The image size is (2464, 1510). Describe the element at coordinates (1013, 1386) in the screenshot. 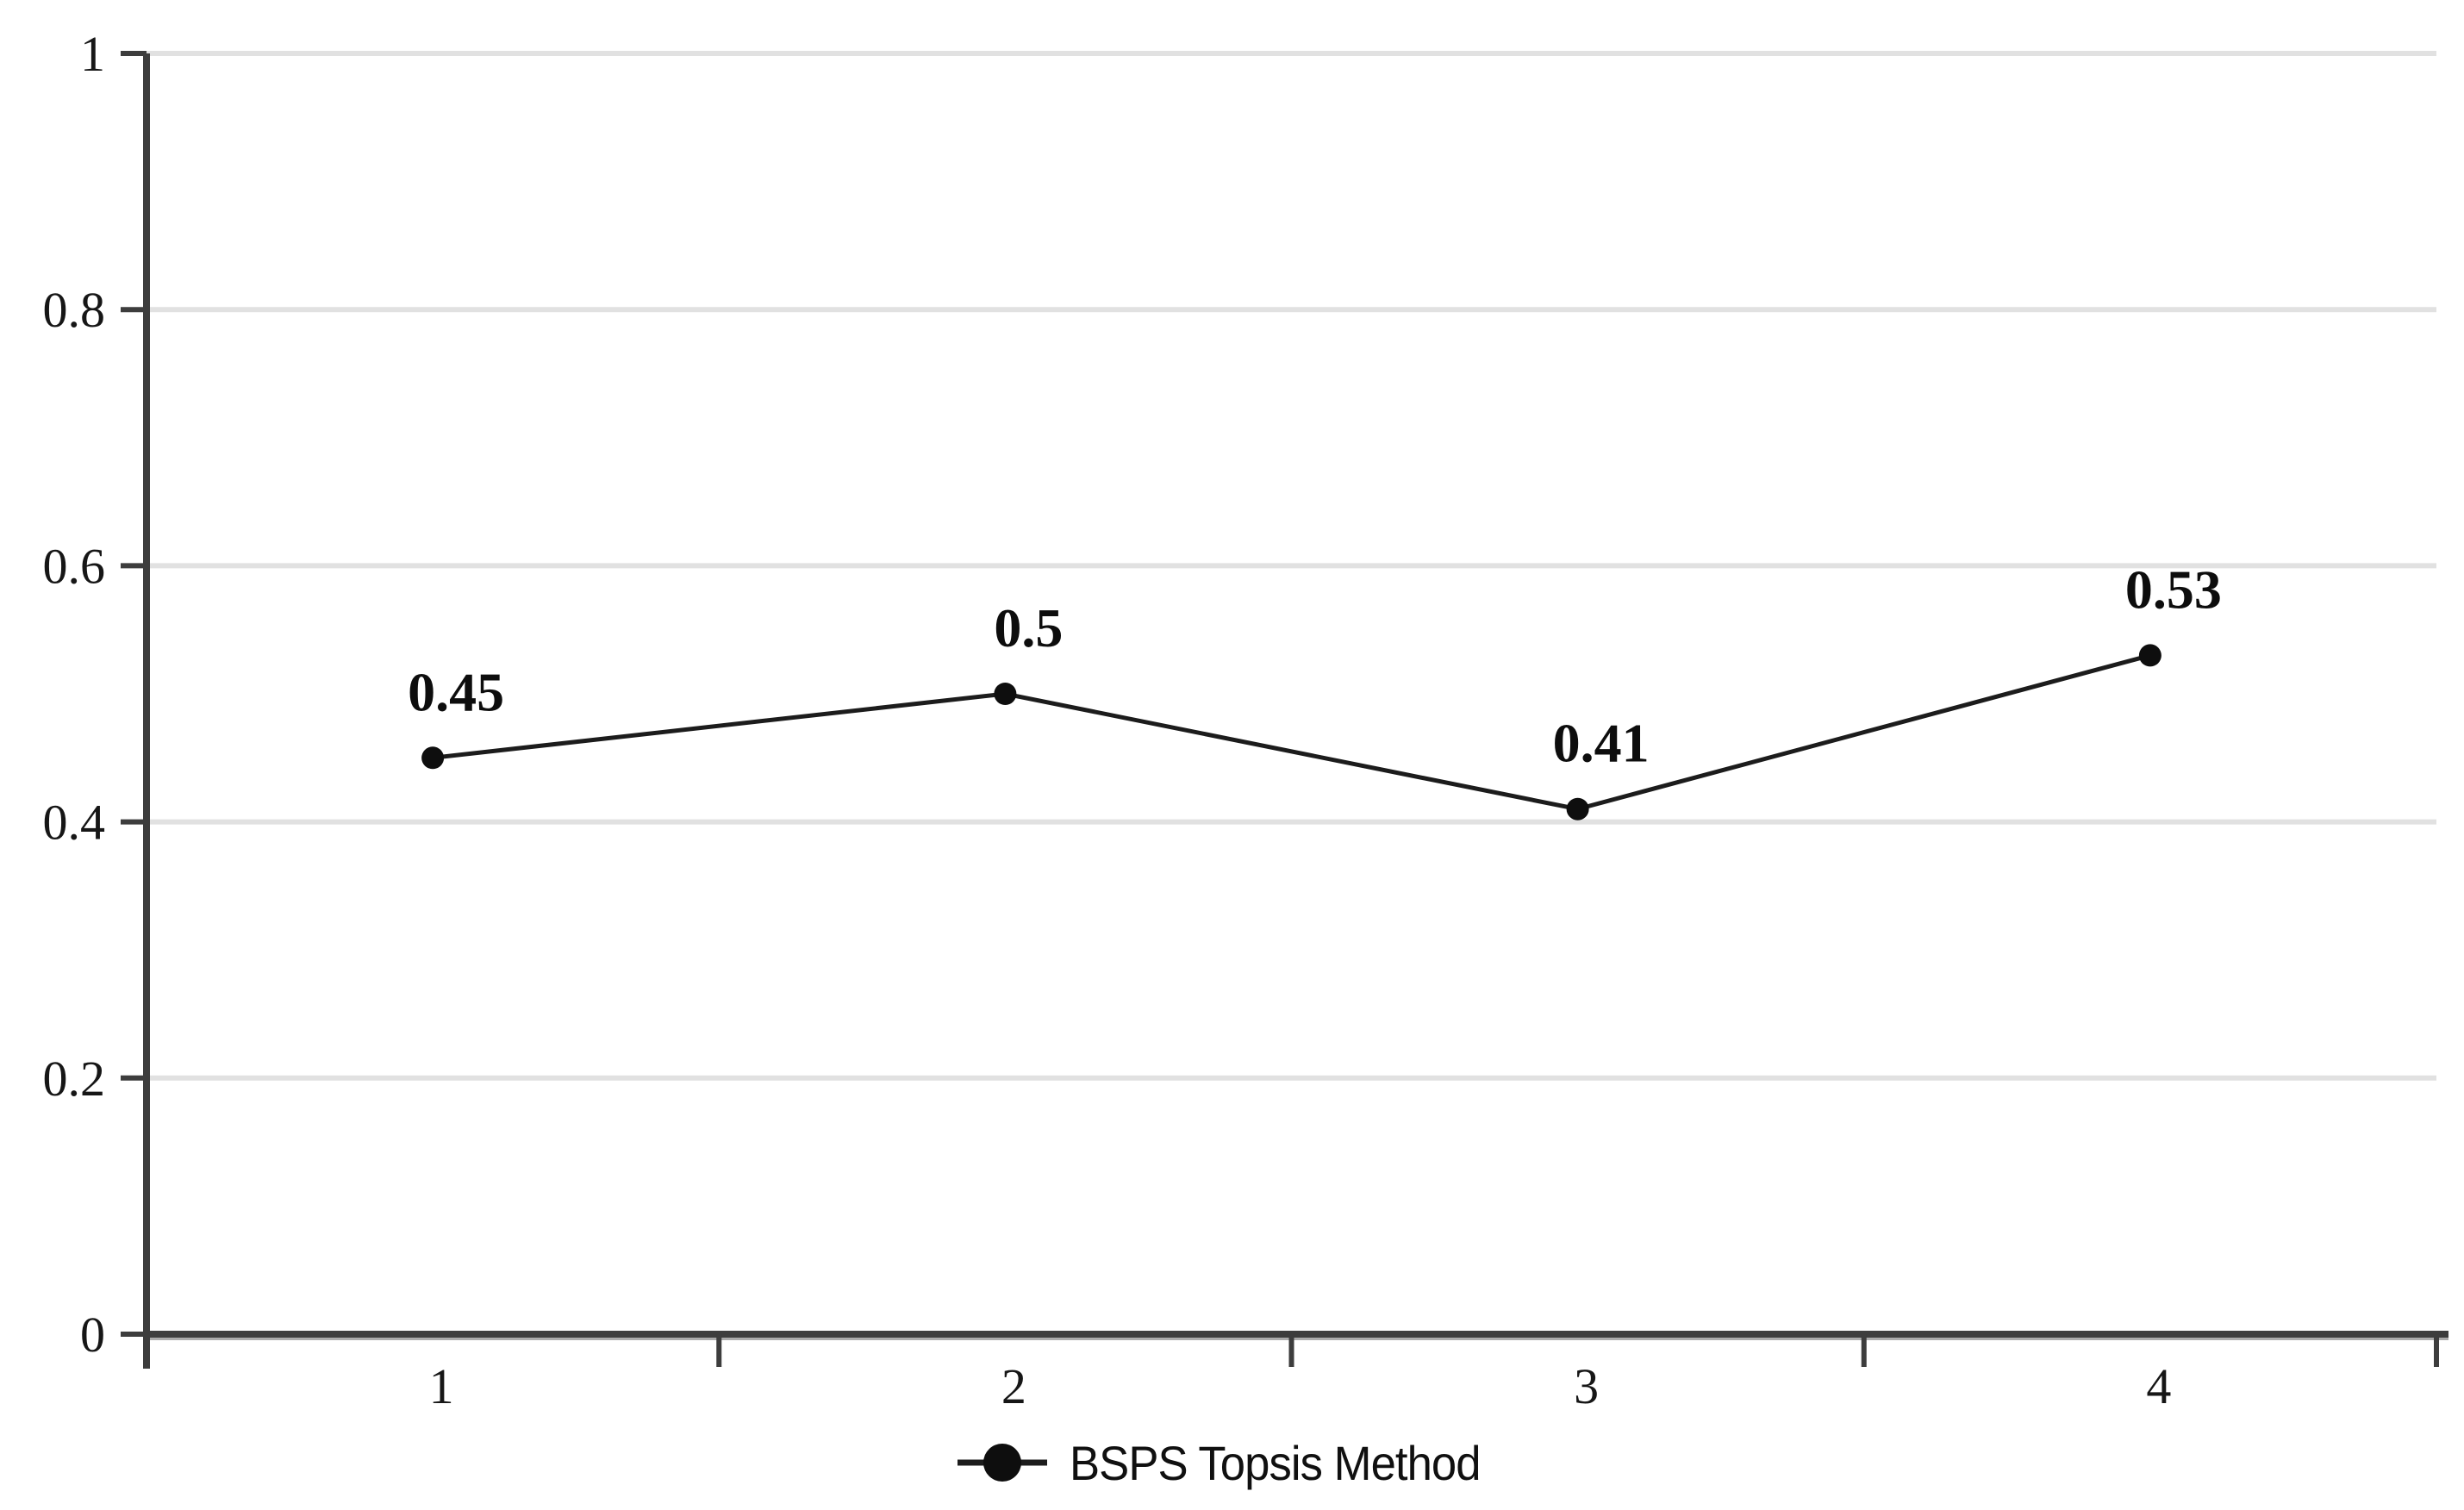

I see `x-tick-label-2: 2` at that location.